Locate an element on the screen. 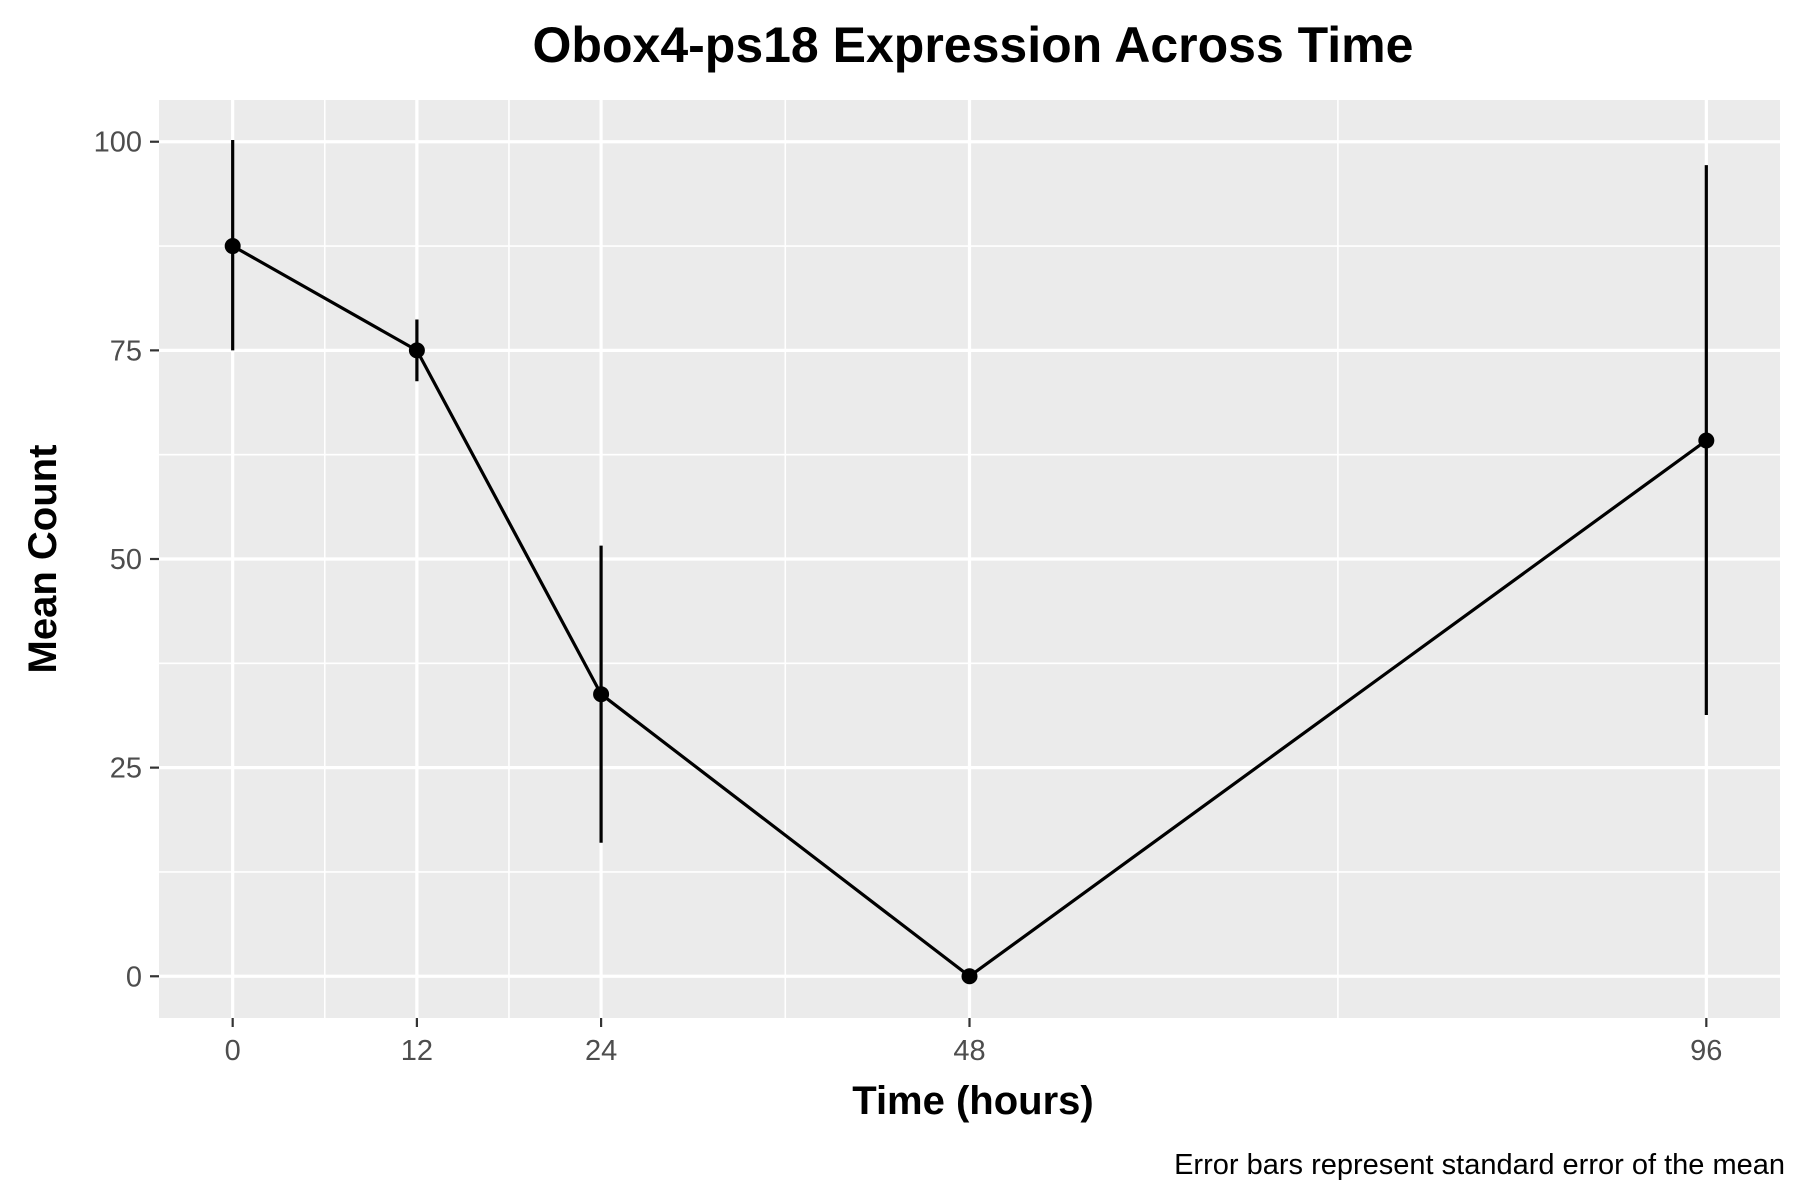 Image resolution: width=1800 pixels, height=1200 pixels. x-tick-label: 48 is located at coordinates (969, 1051).